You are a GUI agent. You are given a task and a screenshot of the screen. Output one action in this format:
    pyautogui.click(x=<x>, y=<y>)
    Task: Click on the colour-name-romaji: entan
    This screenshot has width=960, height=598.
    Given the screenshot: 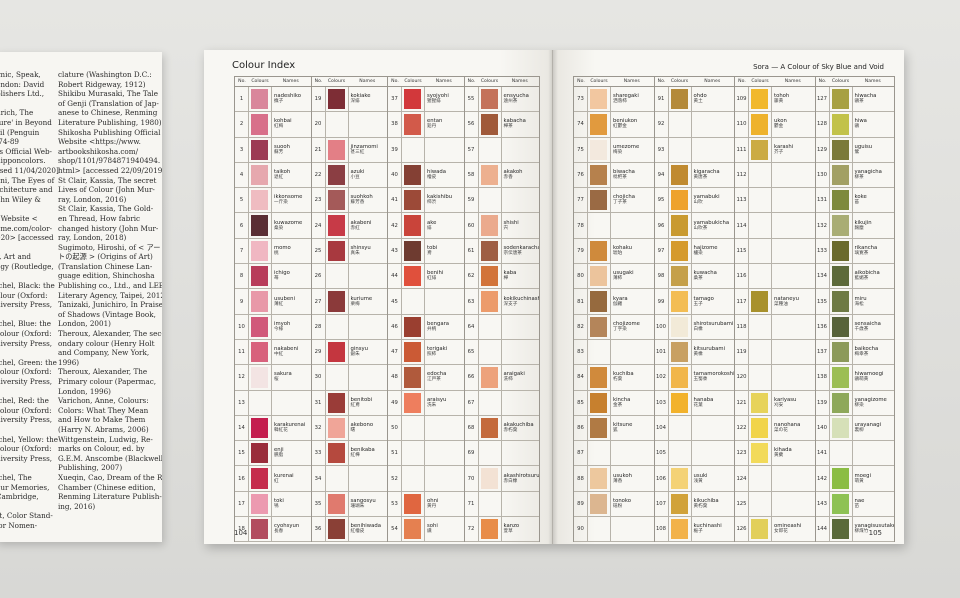 What is the action you would take?
    pyautogui.click(x=435, y=121)
    